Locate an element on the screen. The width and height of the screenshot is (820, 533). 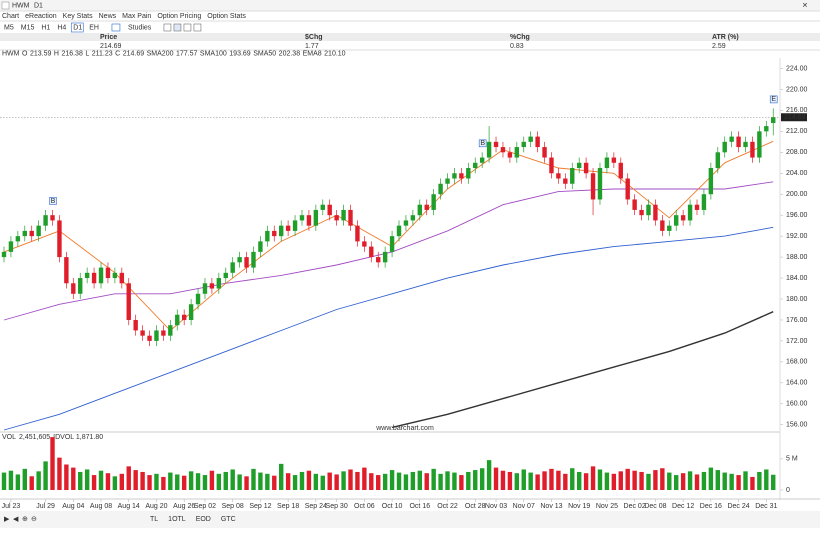
legend-indicator: SMA200 is located at coordinates (160, 53).